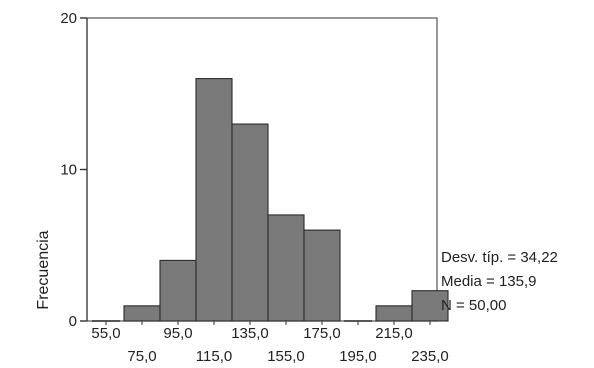 This screenshot has height=368, width=594. Describe the element at coordinates (499, 257) in the screenshot. I see `std-dev-label: Desv. típ. = 34,22` at that location.